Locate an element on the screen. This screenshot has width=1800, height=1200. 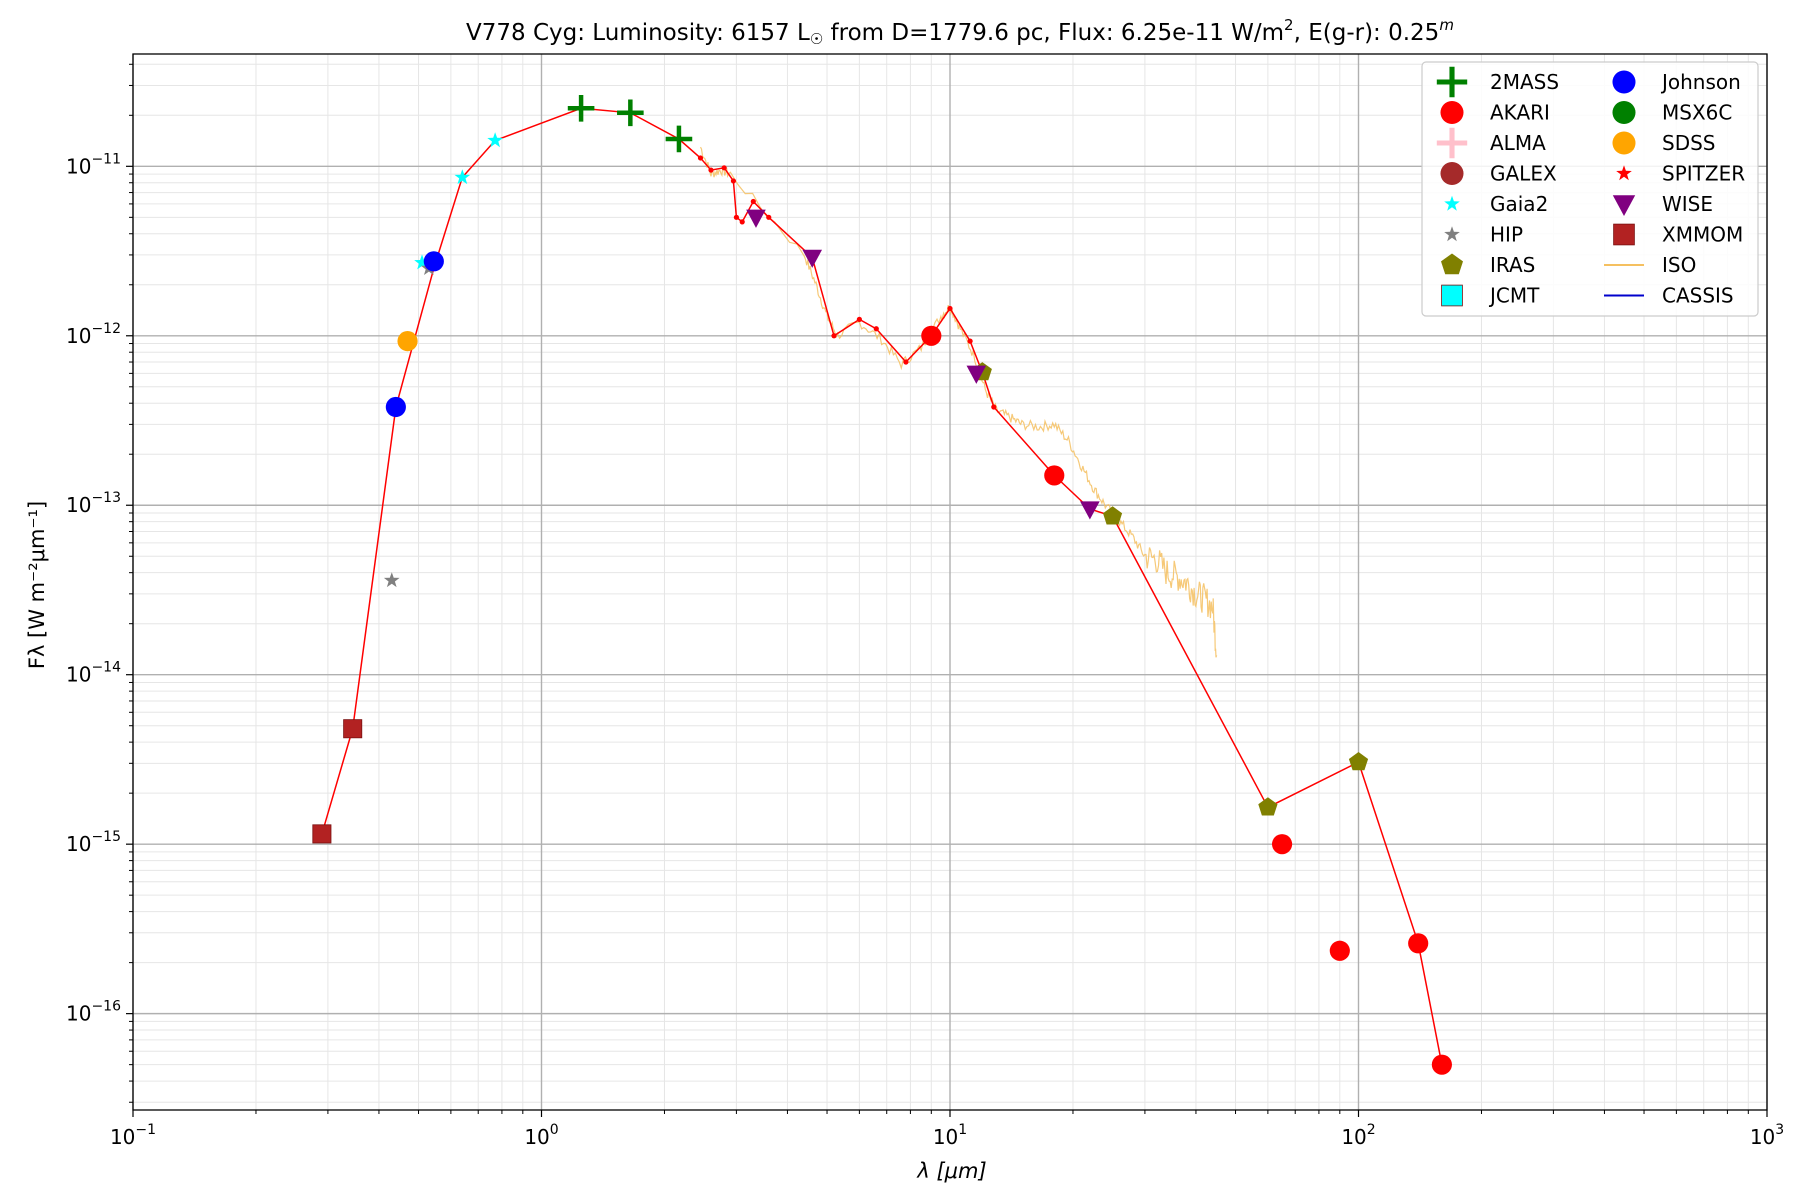
y-tick-label: 10−14 is located at coordinates (93, 673).